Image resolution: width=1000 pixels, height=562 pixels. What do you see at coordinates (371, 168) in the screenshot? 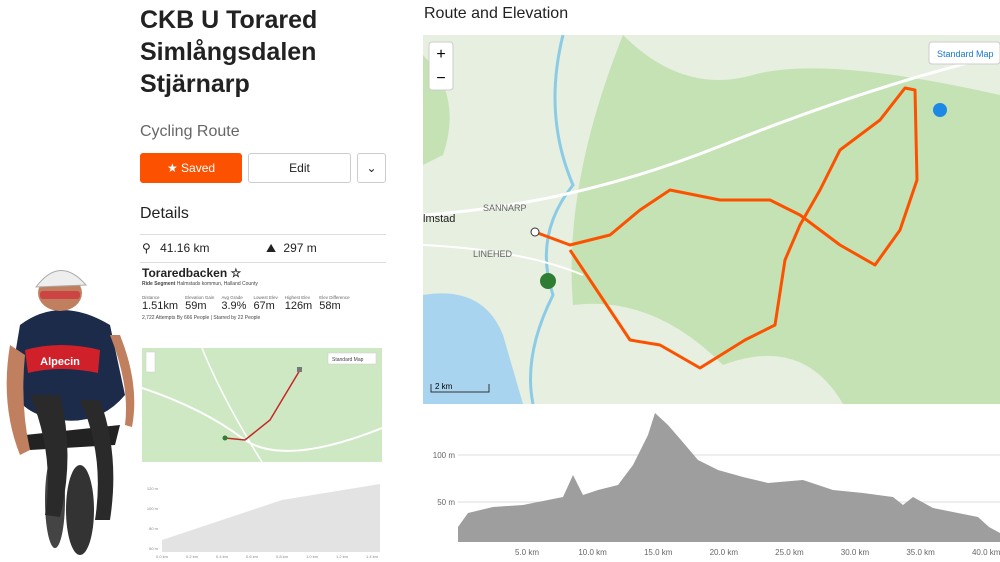
I see `more-button: ⌄` at bounding box center [371, 168].